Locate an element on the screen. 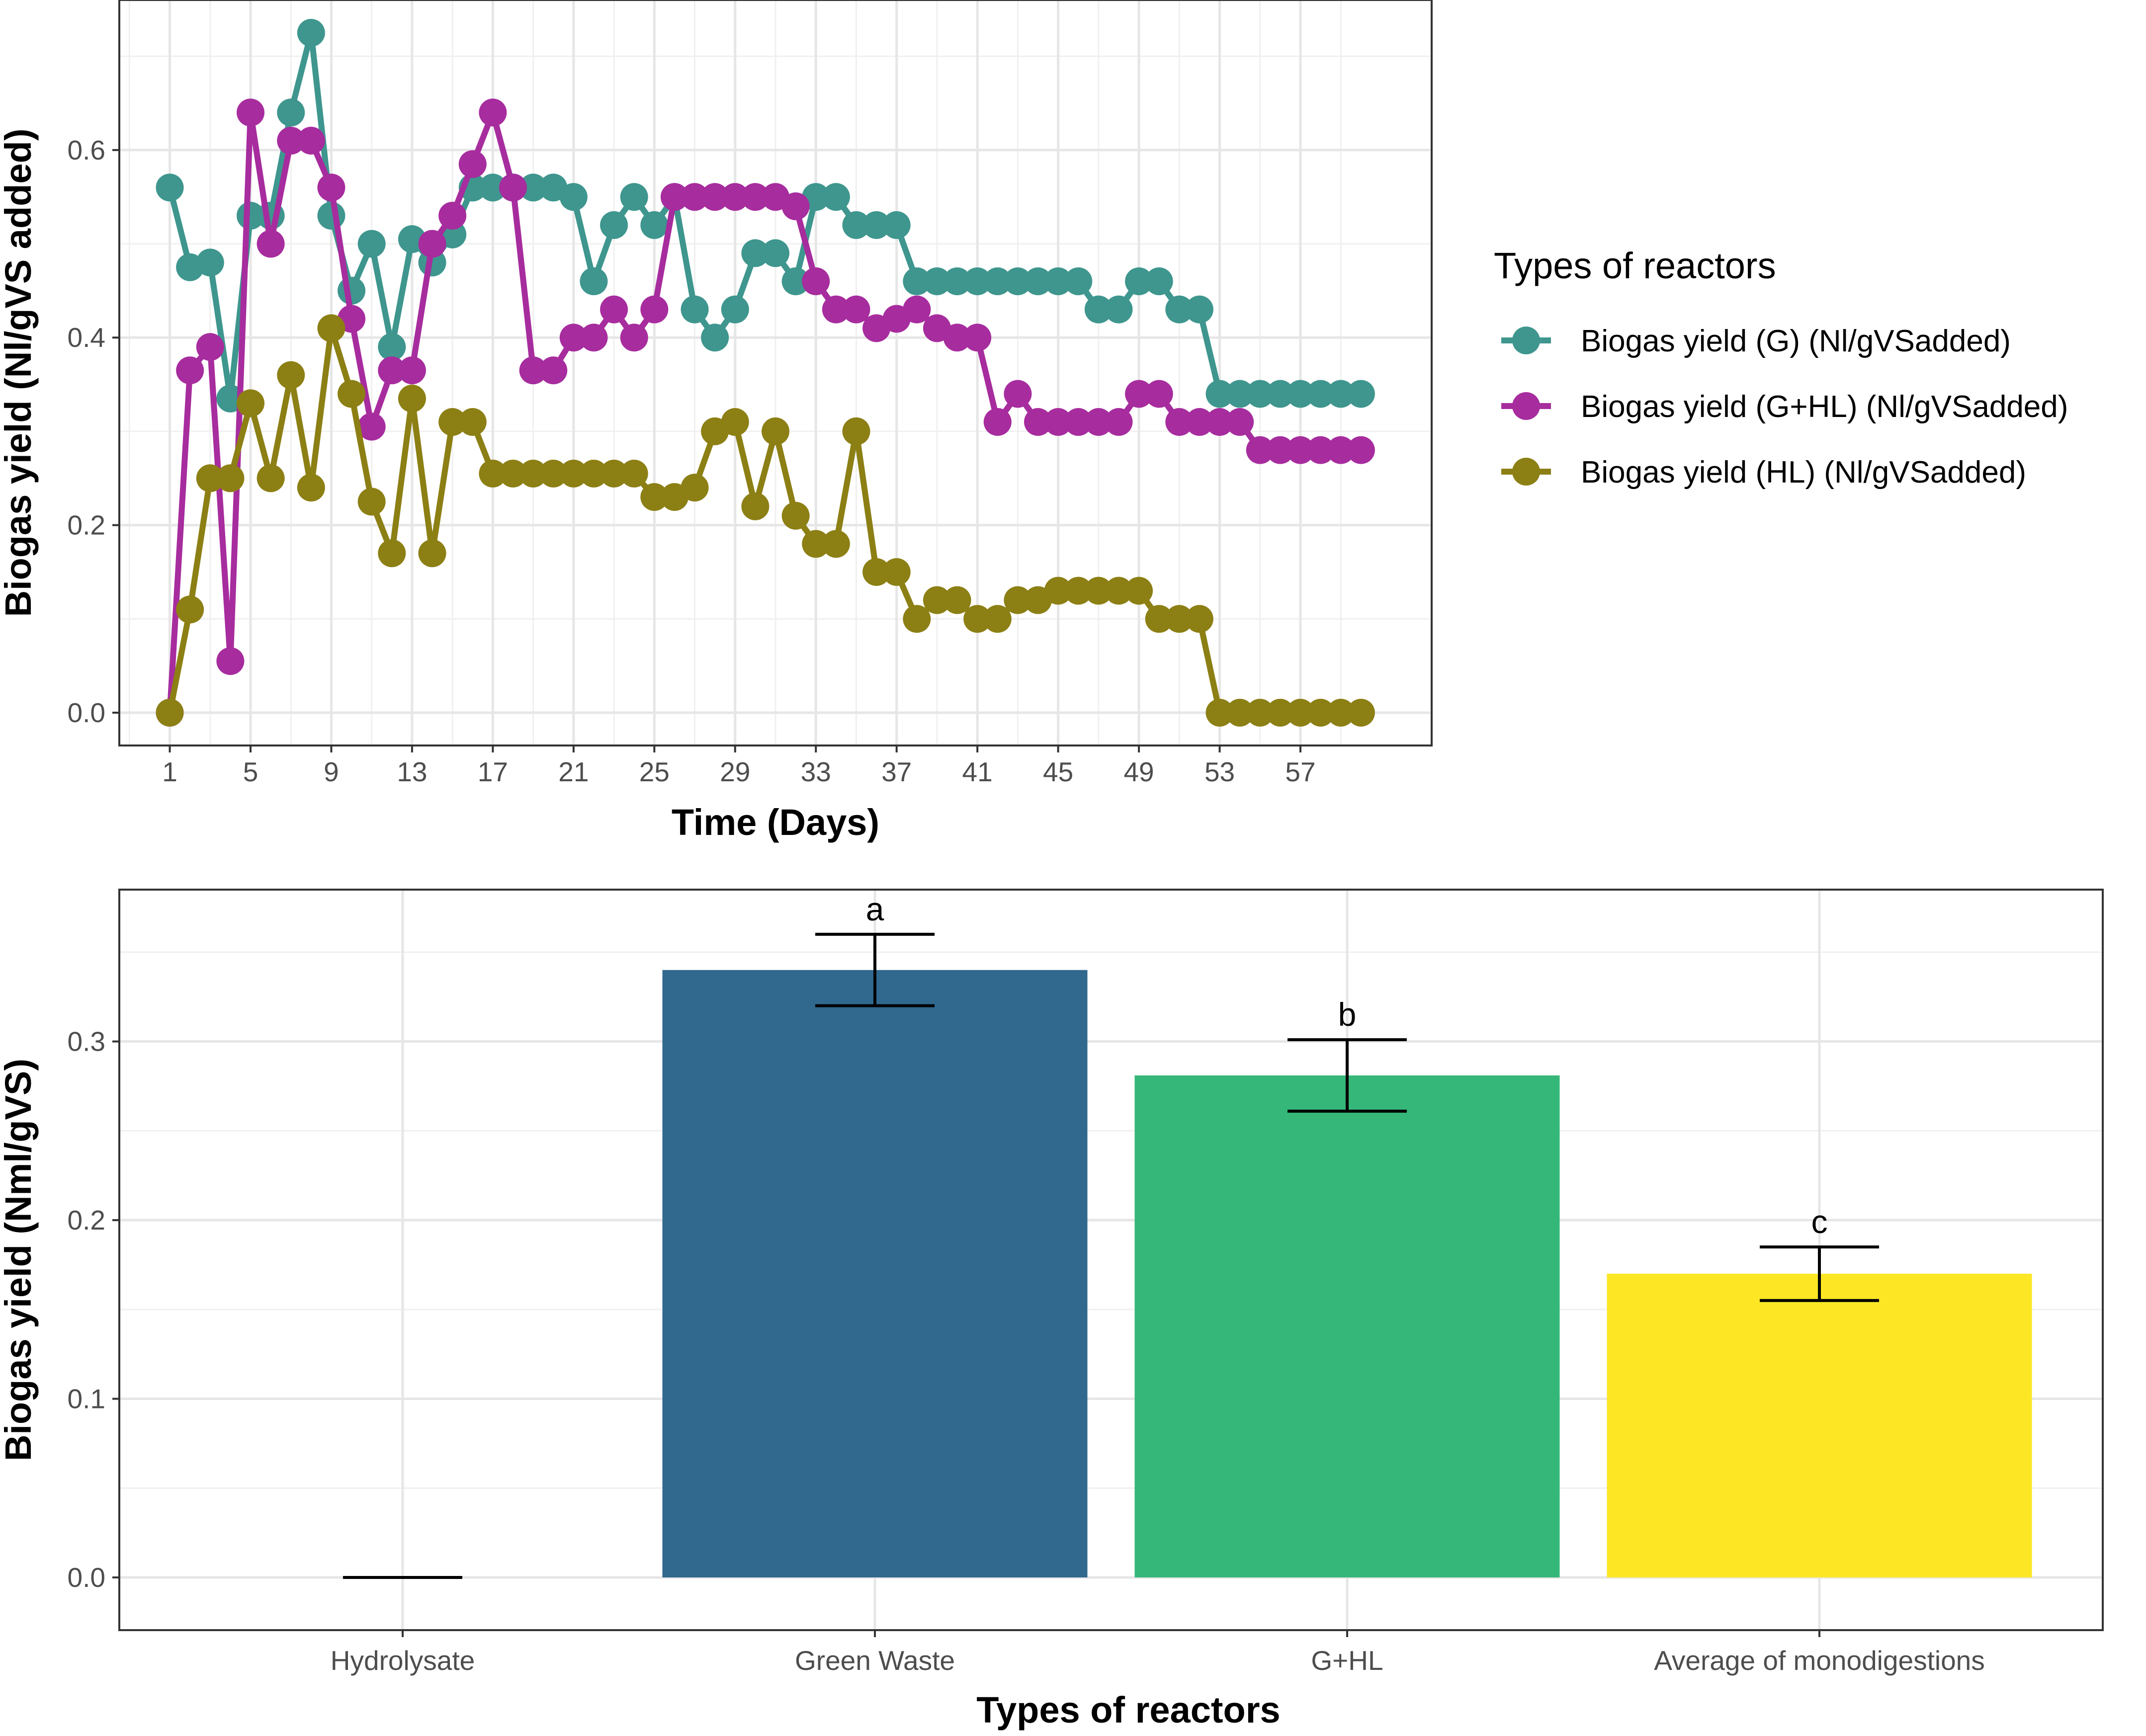 The height and width of the screenshot is (1736, 2146). line-y-tick-label: 0.4 is located at coordinates (86, 337).